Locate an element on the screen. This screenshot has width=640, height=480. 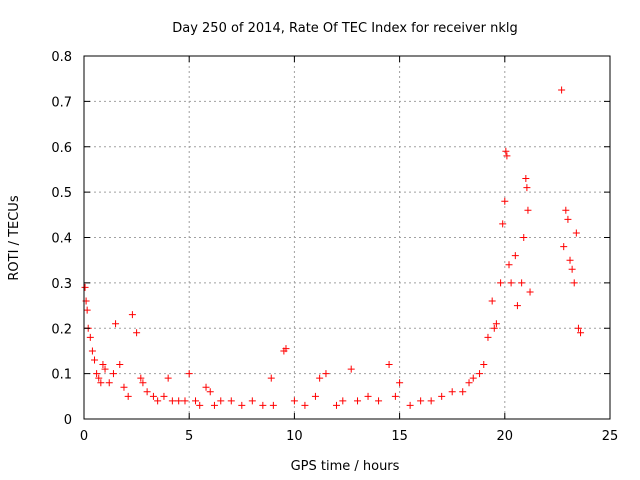
x-tick-label: 15 is located at coordinates (399, 436).